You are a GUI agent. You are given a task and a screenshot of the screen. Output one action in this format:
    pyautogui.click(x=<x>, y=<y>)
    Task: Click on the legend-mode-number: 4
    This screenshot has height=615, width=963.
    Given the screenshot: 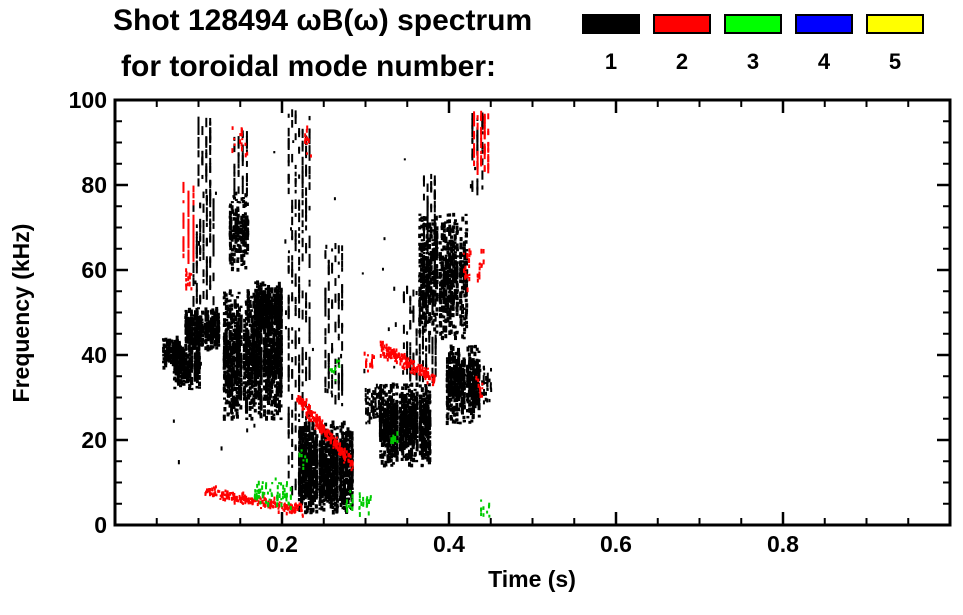 What is the action you would take?
    pyautogui.click(x=824, y=61)
    